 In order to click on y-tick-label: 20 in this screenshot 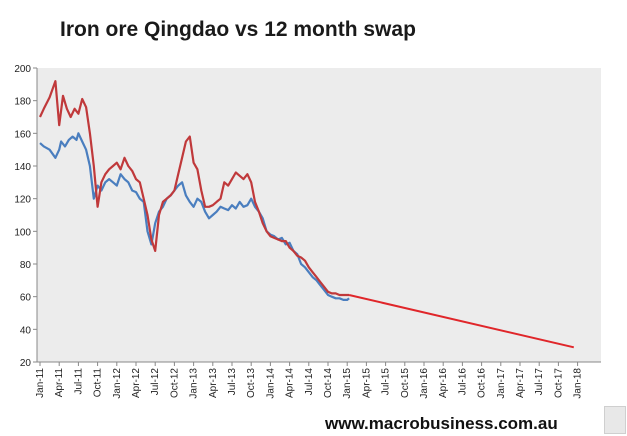, I will do `click(26, 363)`.